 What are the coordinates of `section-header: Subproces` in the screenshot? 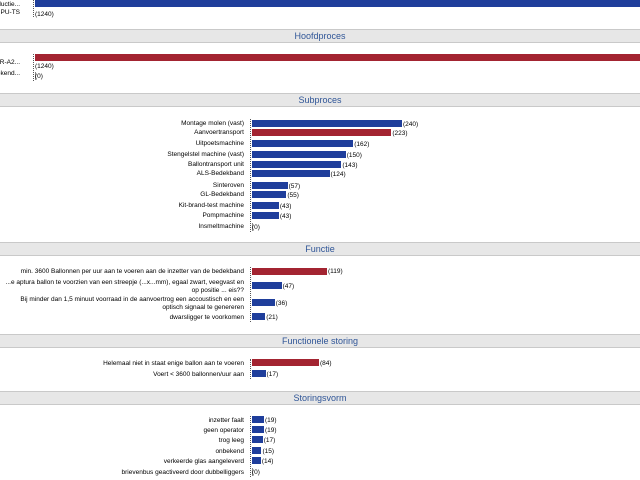 It's located at (320, 100).